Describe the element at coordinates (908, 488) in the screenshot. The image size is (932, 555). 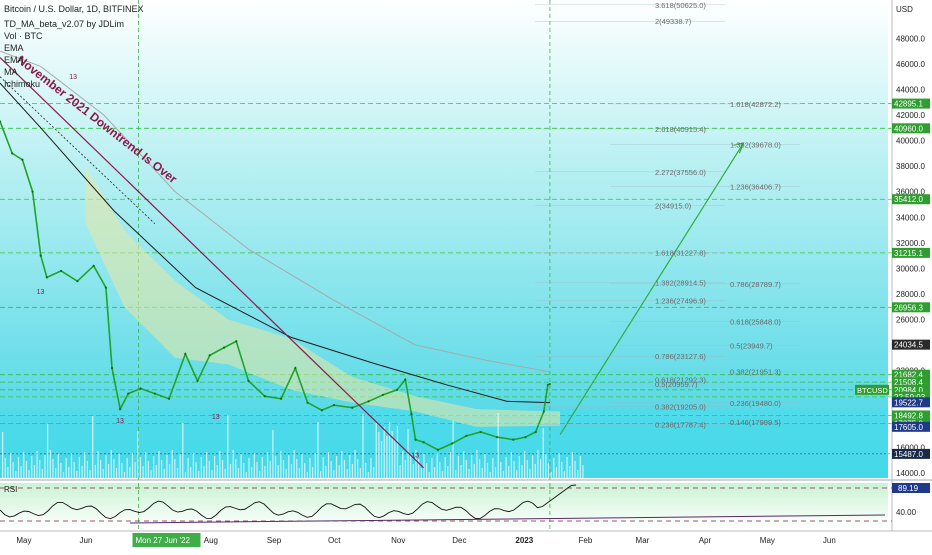
I see `rsi-current: 89.19` at that location.